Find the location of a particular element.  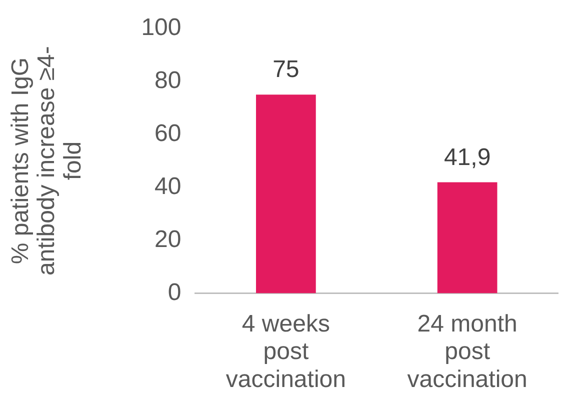

y-tick-label: 0 is located at coordinates (175, 292).